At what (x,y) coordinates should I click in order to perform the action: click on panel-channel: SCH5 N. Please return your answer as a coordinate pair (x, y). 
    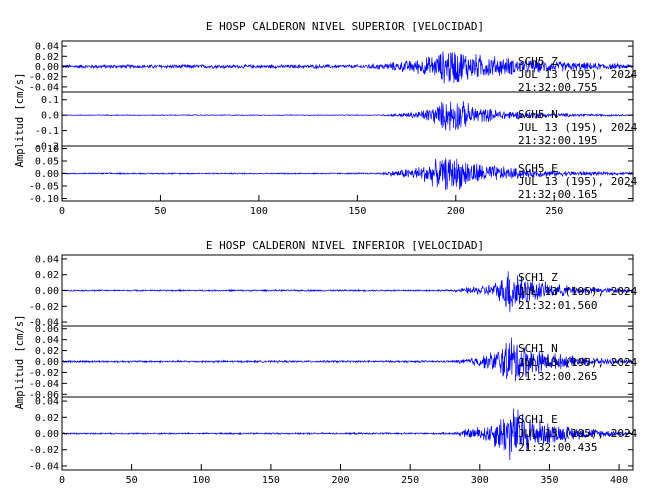
    Looking at the image, I should click on (538, 114).